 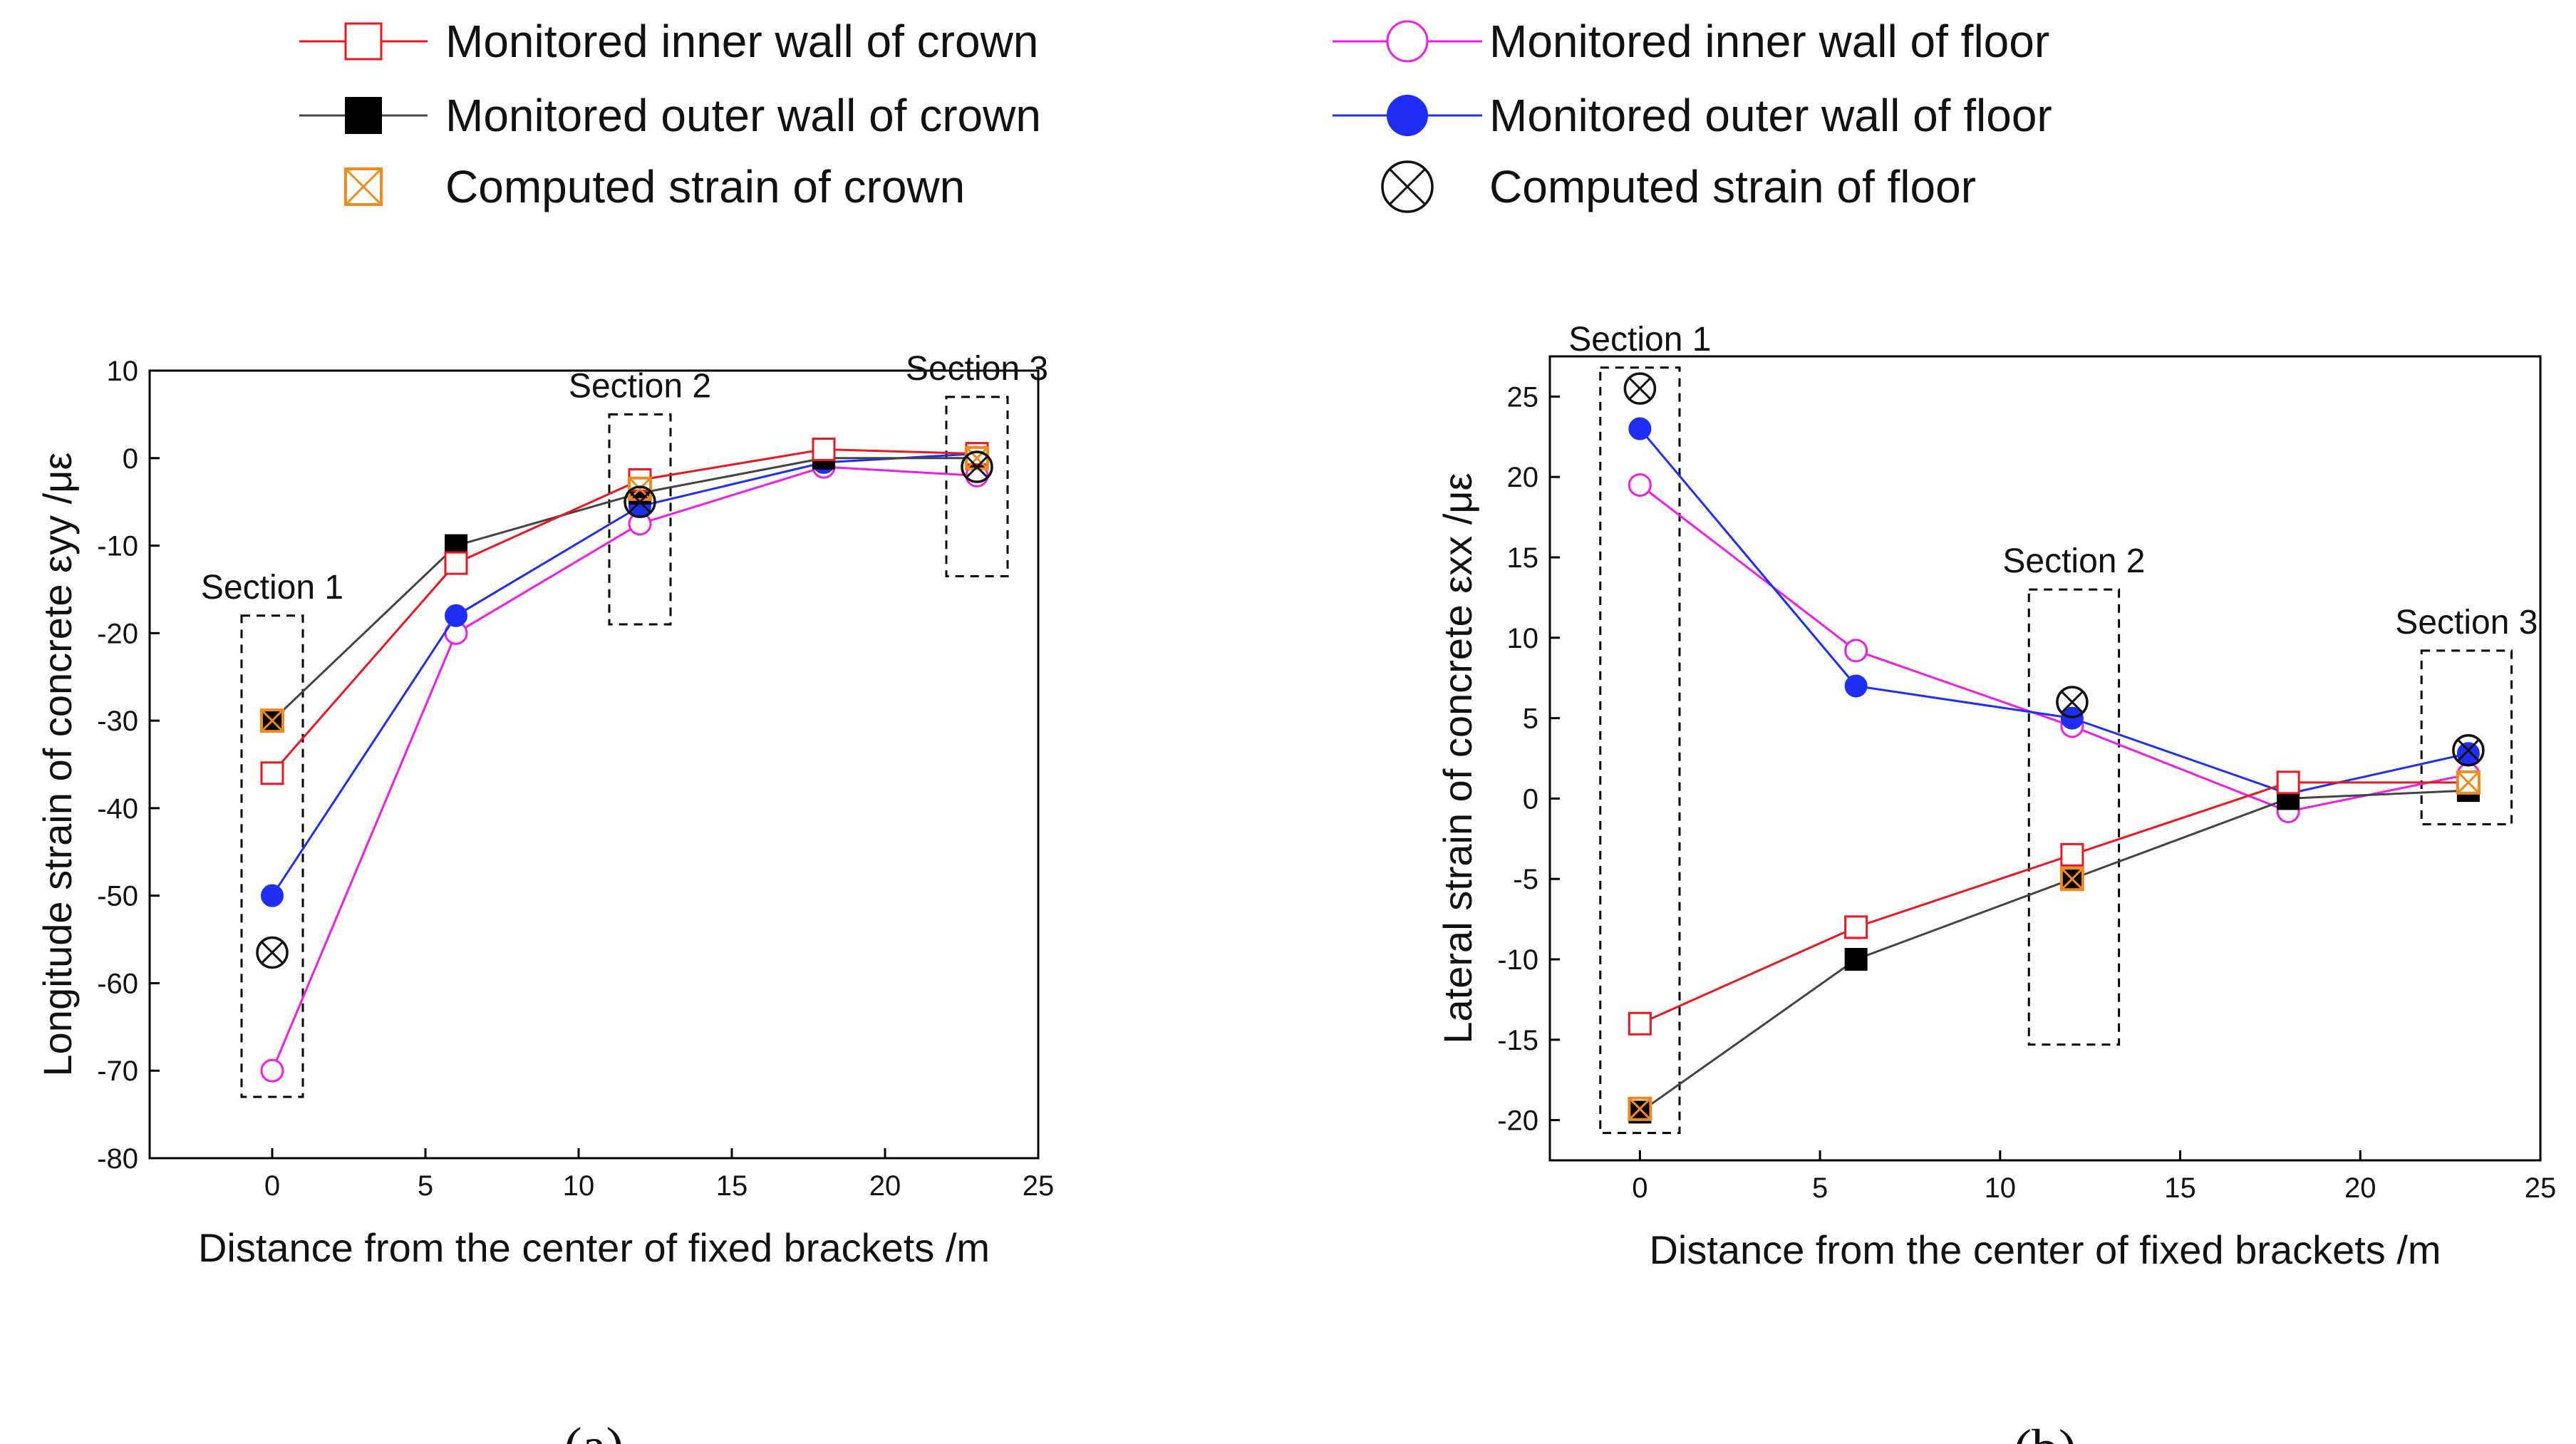 What do you see at coordinates (1523, 397) in the screenshot?
I see `y-tick-label: 25` at bounding box center [1523, 397].